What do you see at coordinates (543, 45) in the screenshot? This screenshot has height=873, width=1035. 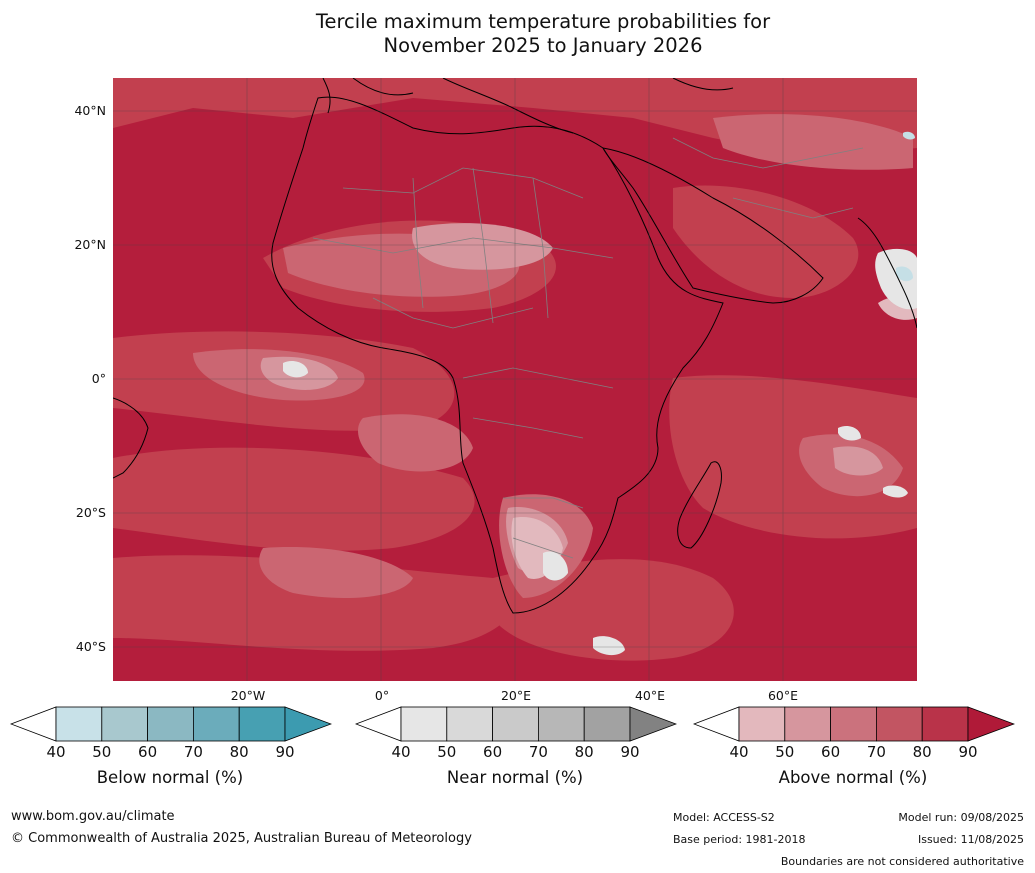 I see `title-line-2: November 2025 to January 2026` at bounding box center [543, 45].